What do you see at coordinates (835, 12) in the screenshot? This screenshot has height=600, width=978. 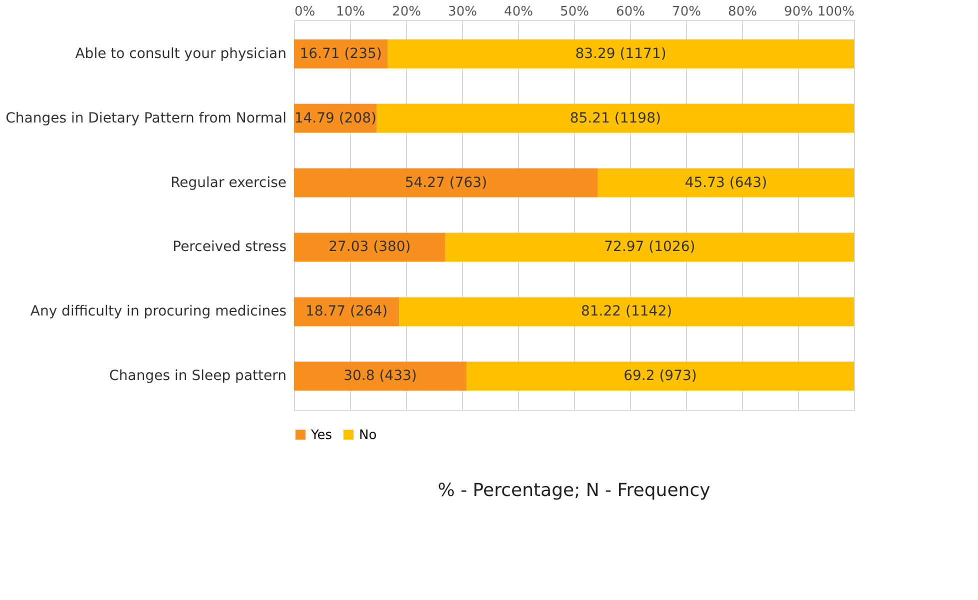 I see `x-tick-label: 100%` at bounding box center [835, 12].